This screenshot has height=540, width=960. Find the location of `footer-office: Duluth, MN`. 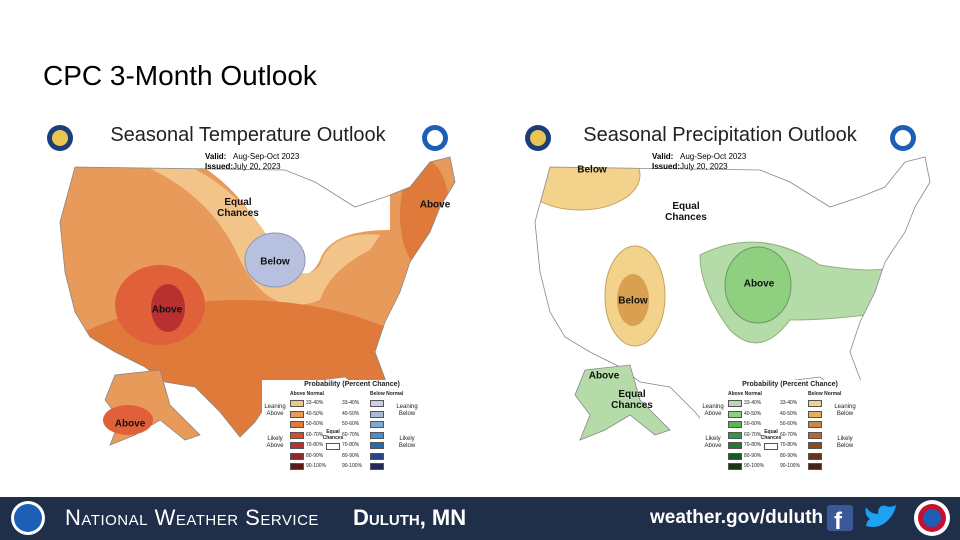

footer-office: Duluth, MN is located at coordinates (410, 517).